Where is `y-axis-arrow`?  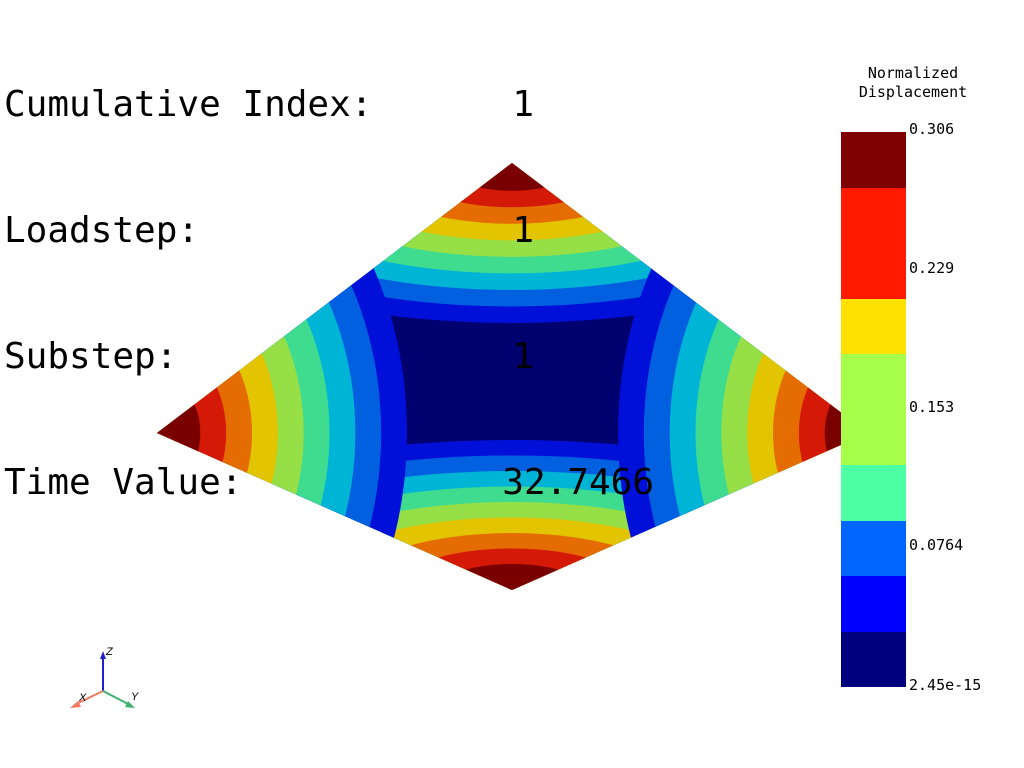 y-axis-arrow is located at coordinates (118, 699).